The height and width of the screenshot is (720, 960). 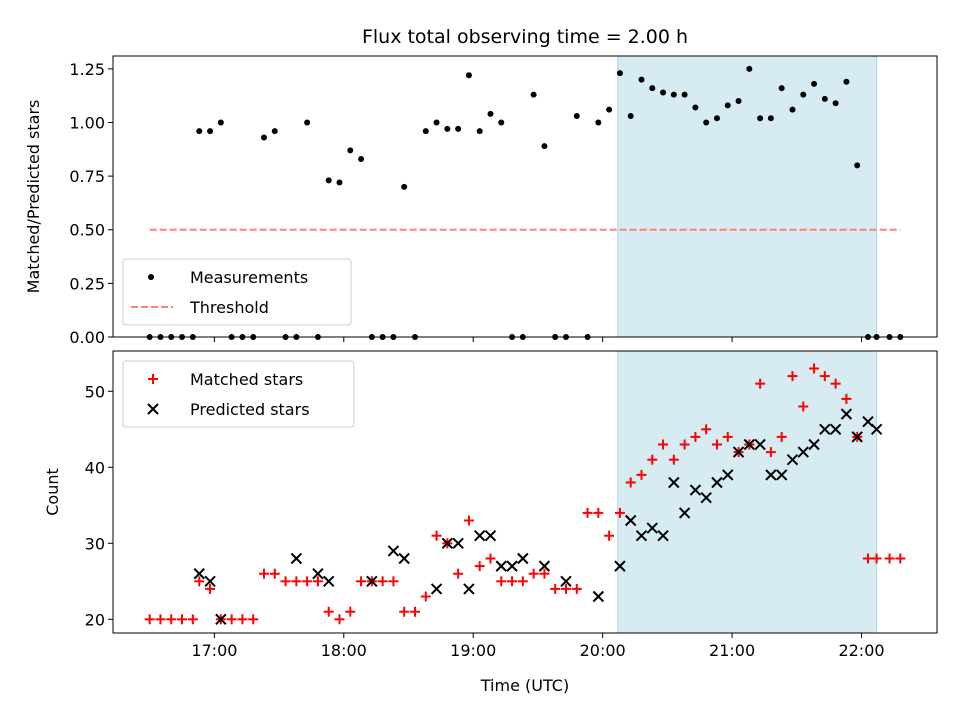 What do you see at coordinates (228, 409) in the screenshot?
I see `legend-item: Predicted stars` at bounding box center [228, 409].